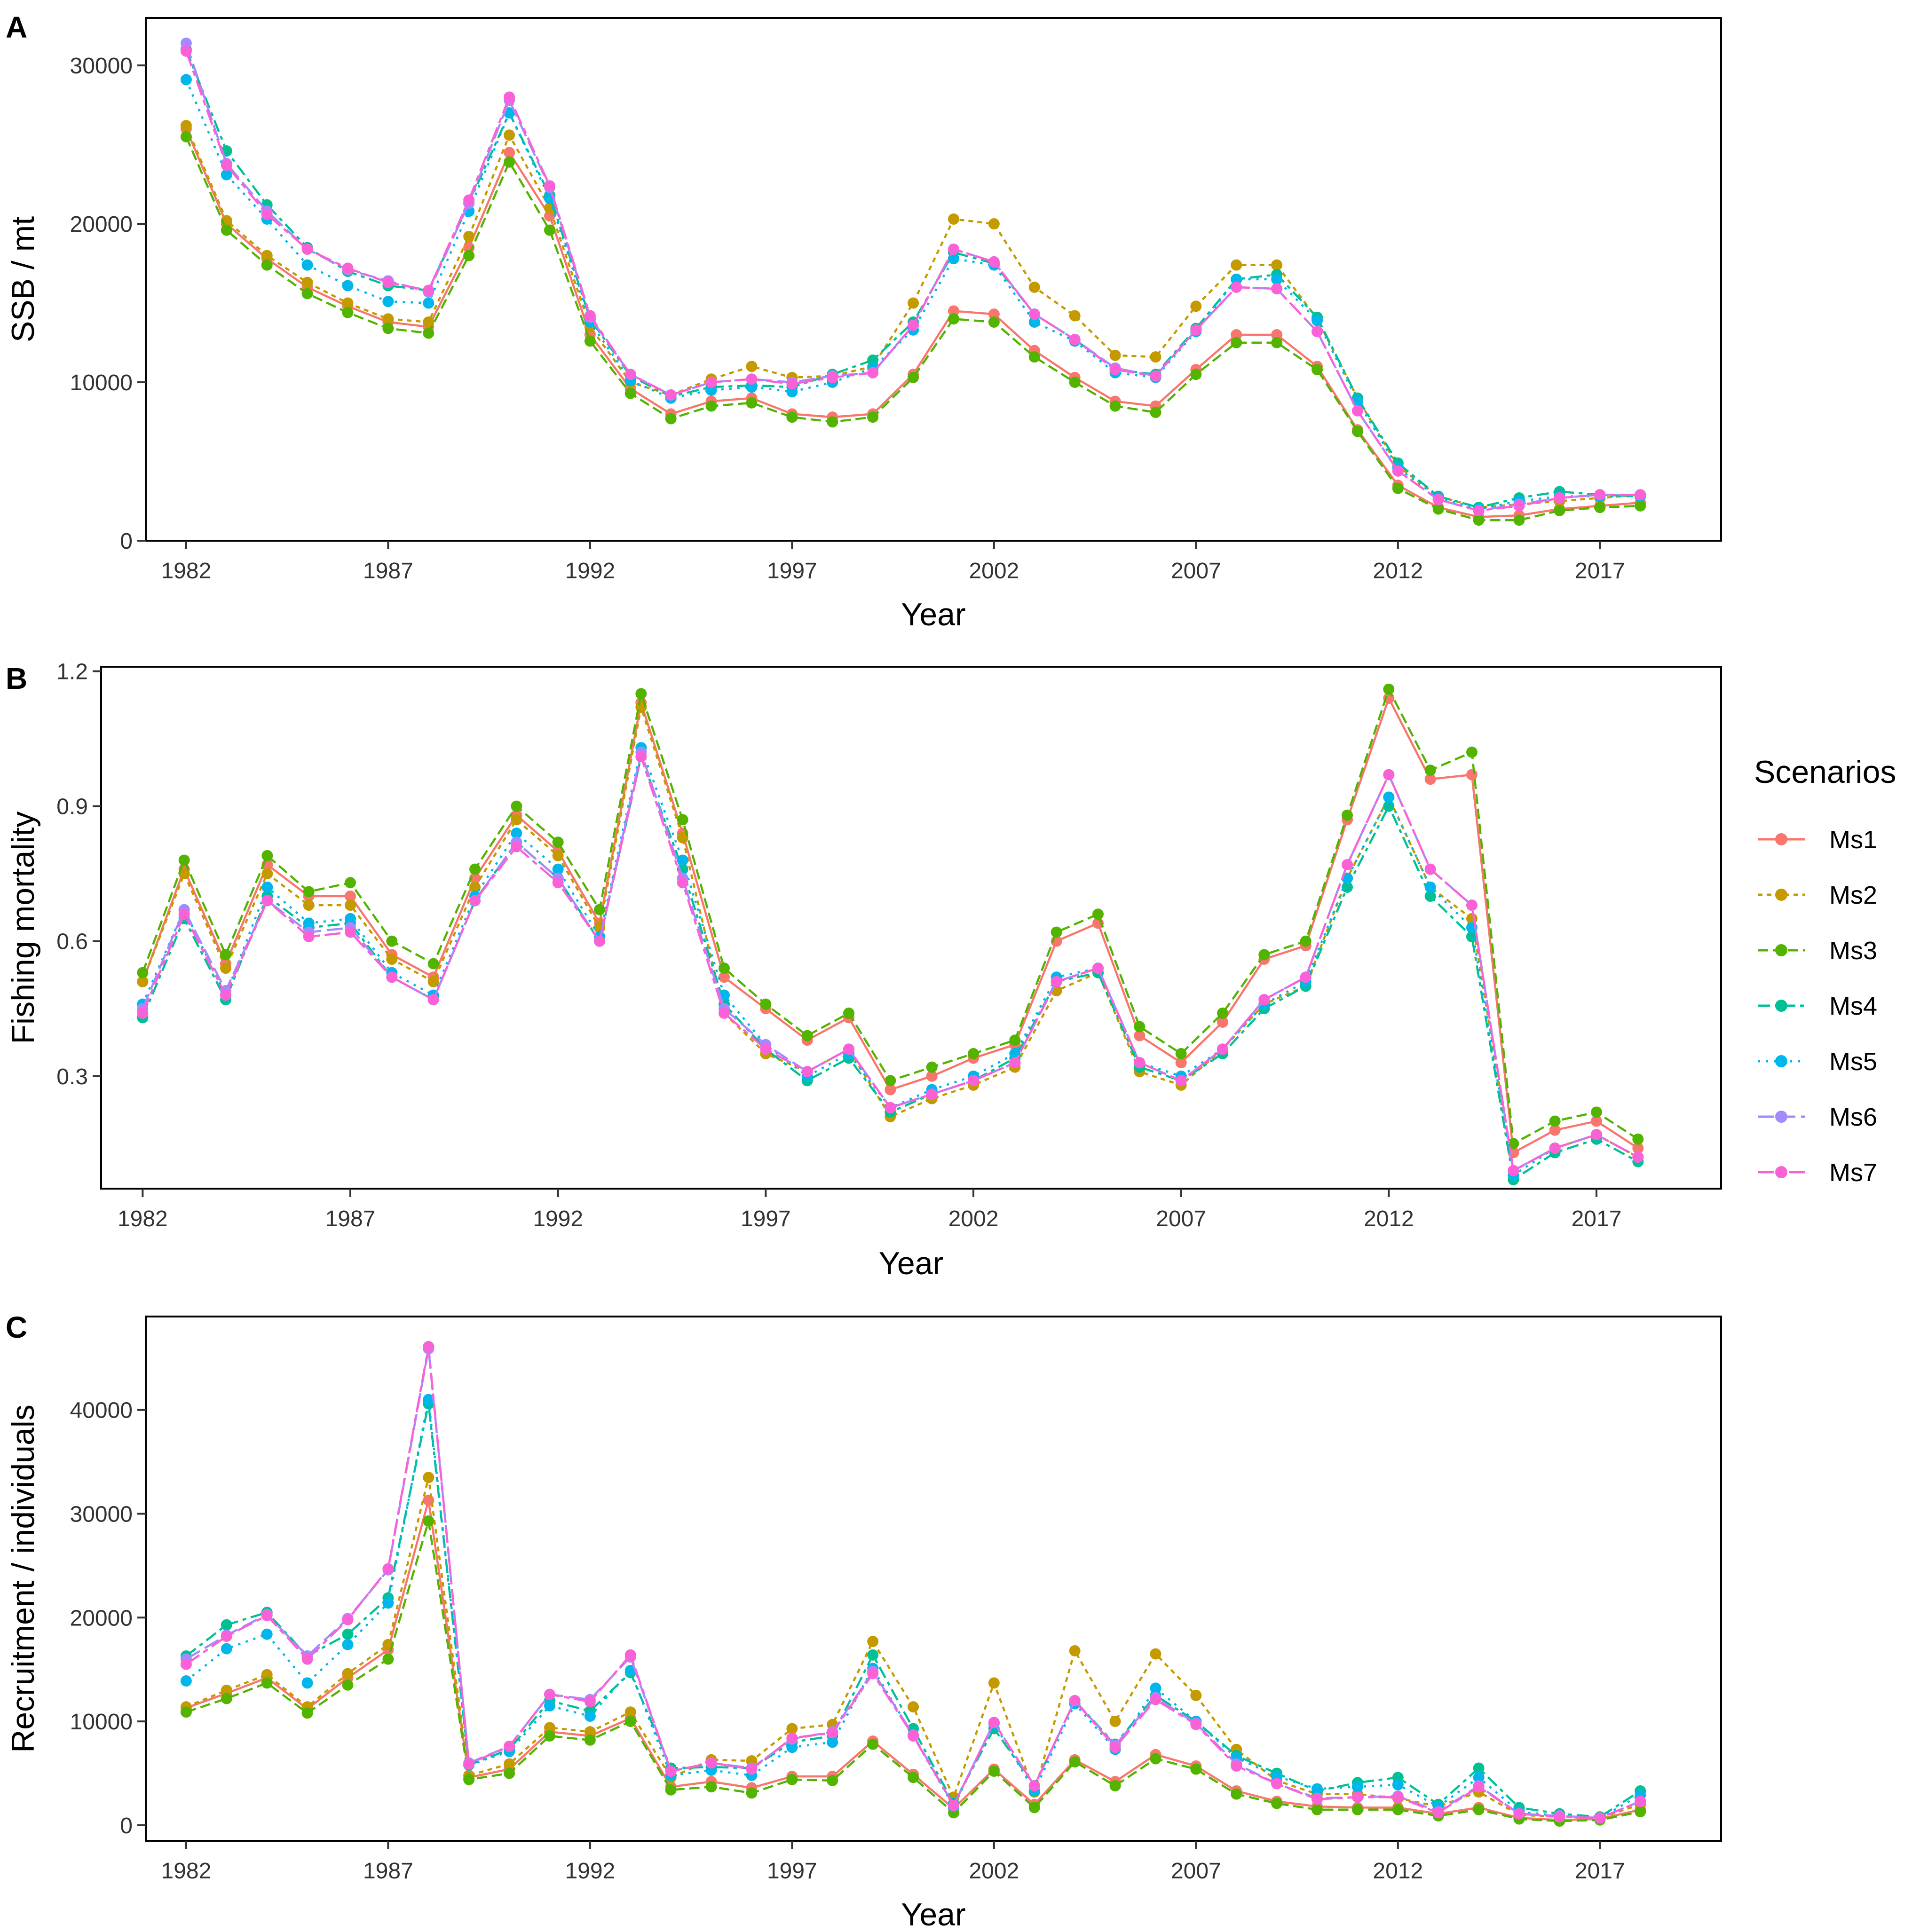 The image size is (1920, 1932). Describe the element at coordinates (23, 279) in the screenshot. I see `y-axis-title: SSB / mt` at that location.